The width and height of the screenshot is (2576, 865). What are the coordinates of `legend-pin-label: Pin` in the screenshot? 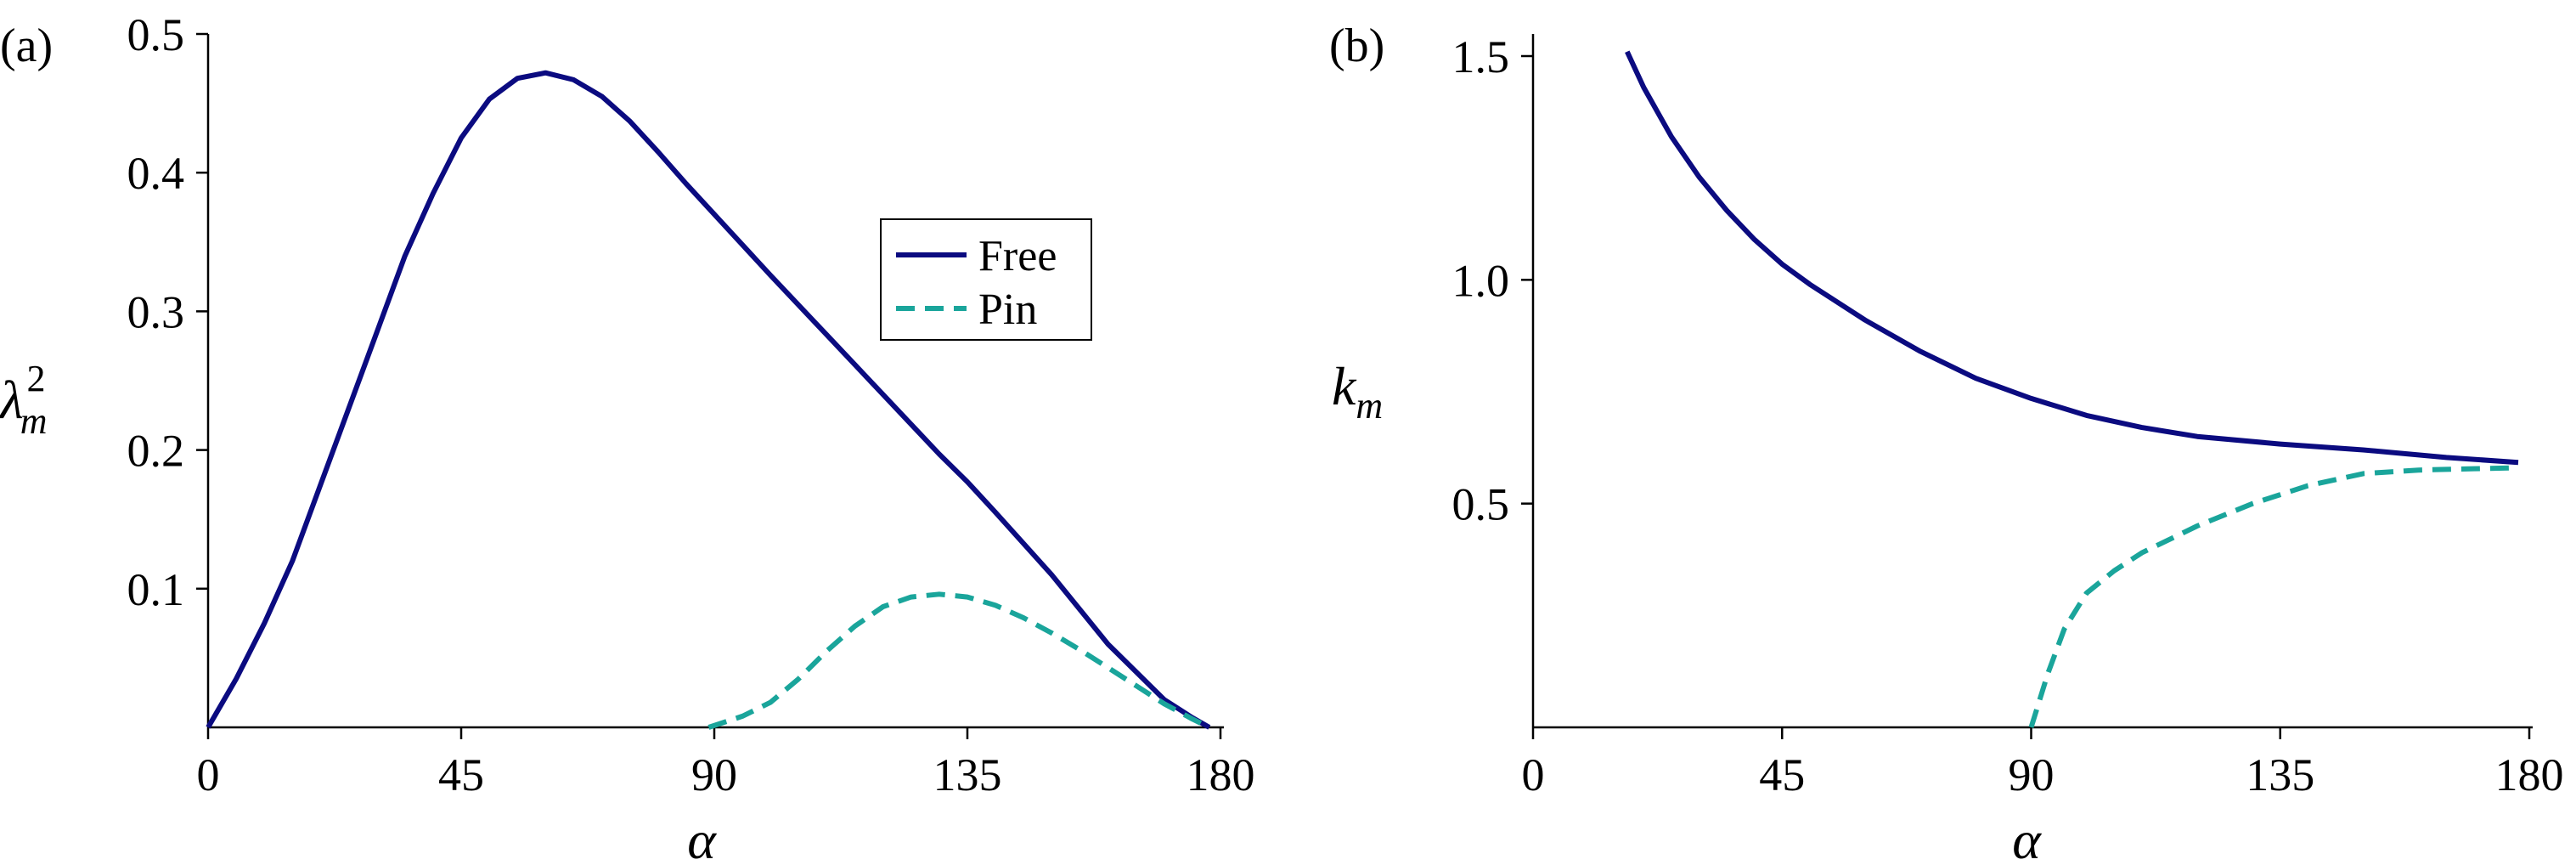 It's located at (1007, 310).